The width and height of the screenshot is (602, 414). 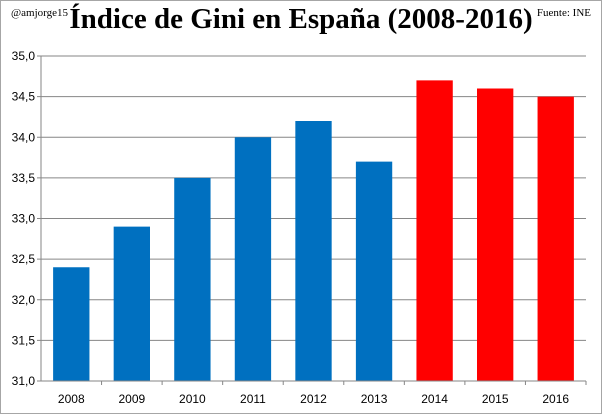 What do you see at coordinates (24, 97) in the screenshot?
I see `y-tick-label: 34,5` at bounding box center [24, 97].